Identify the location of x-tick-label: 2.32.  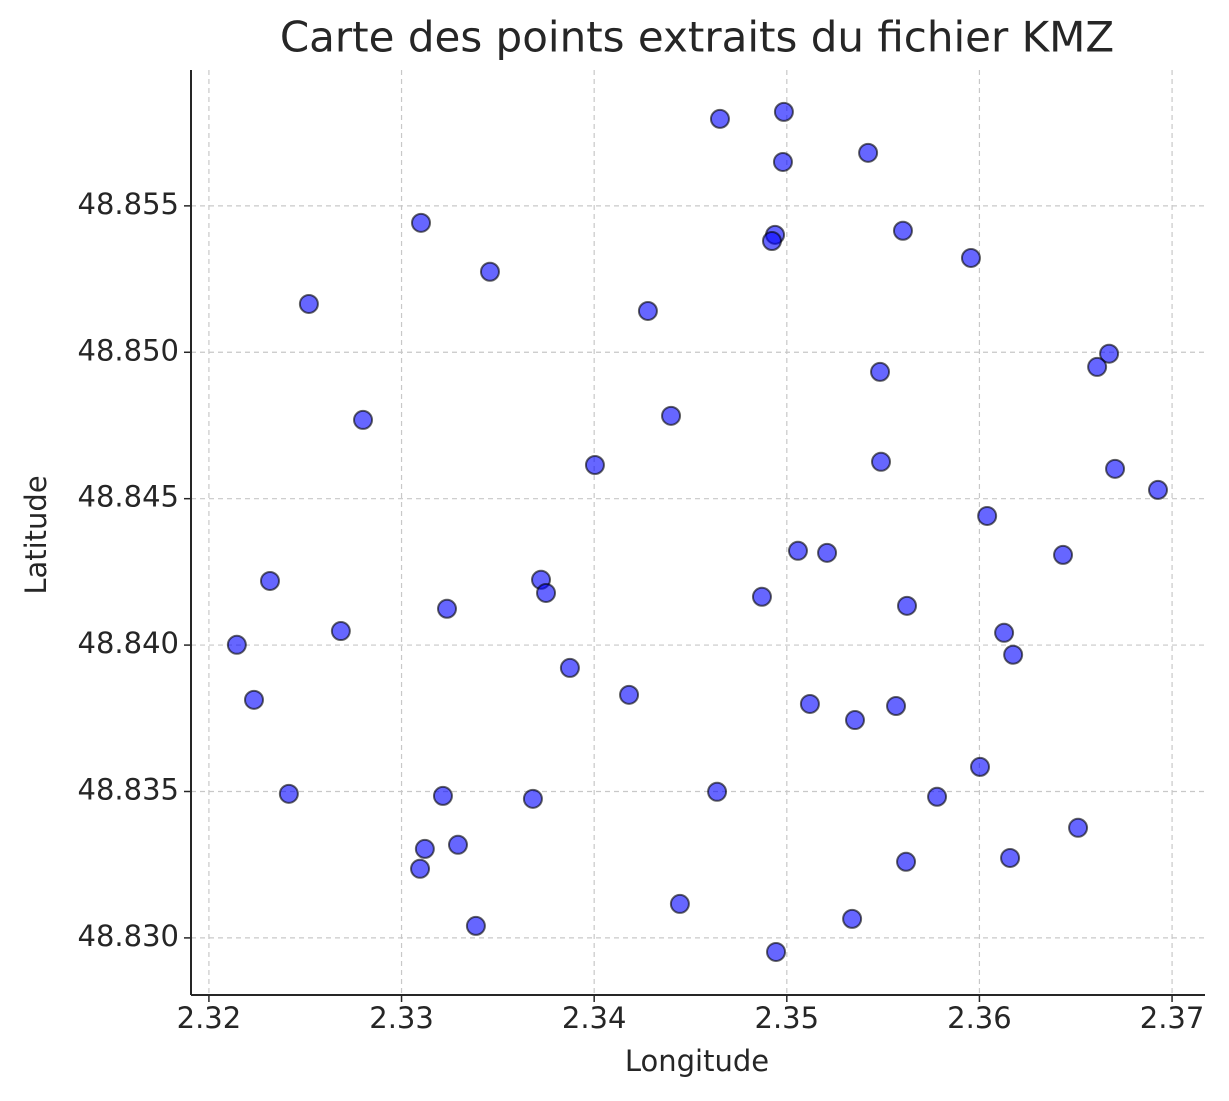
(209, 1018).